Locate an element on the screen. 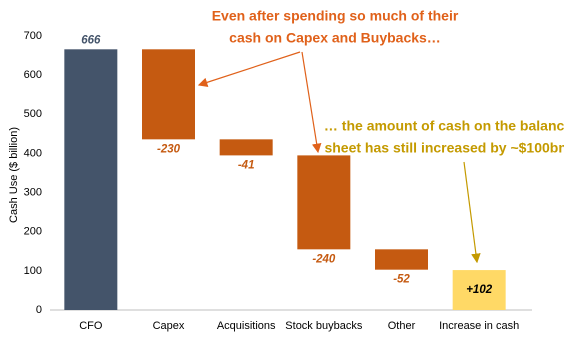 The width and height of the screenshot is (564, 340). value-label: 666 is located at coordinates (91, 40).